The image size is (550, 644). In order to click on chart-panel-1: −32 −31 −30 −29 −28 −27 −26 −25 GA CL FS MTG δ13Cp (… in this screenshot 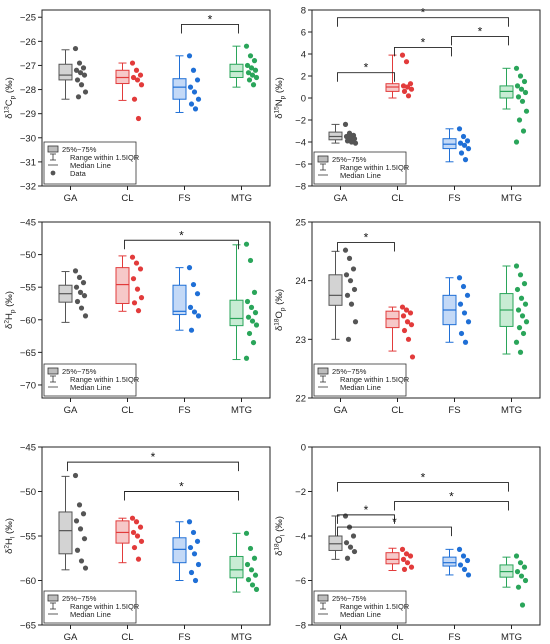, I will do `click(137, 106)`.